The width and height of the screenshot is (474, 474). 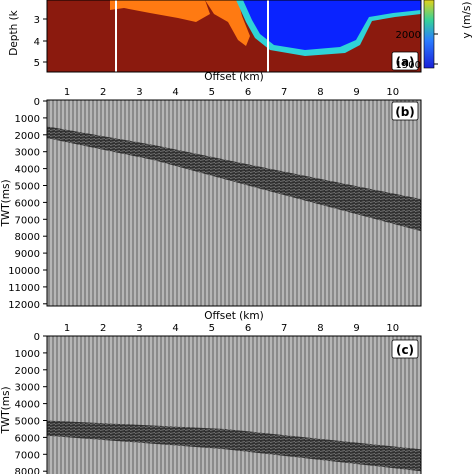 I want to click on panel-c-x-tick-label: 4, so click(x=175, y=328).